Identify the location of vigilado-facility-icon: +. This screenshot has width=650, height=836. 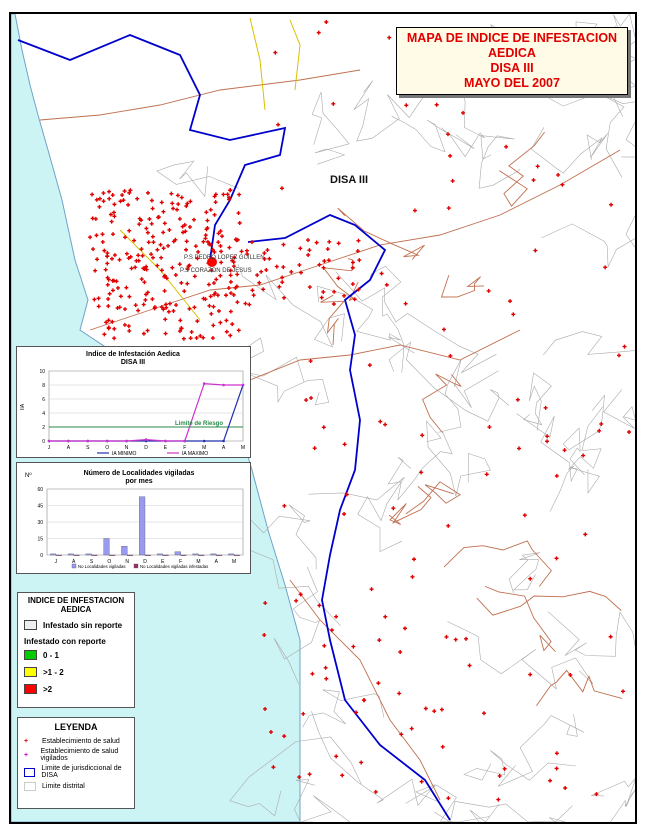
(26, 755).